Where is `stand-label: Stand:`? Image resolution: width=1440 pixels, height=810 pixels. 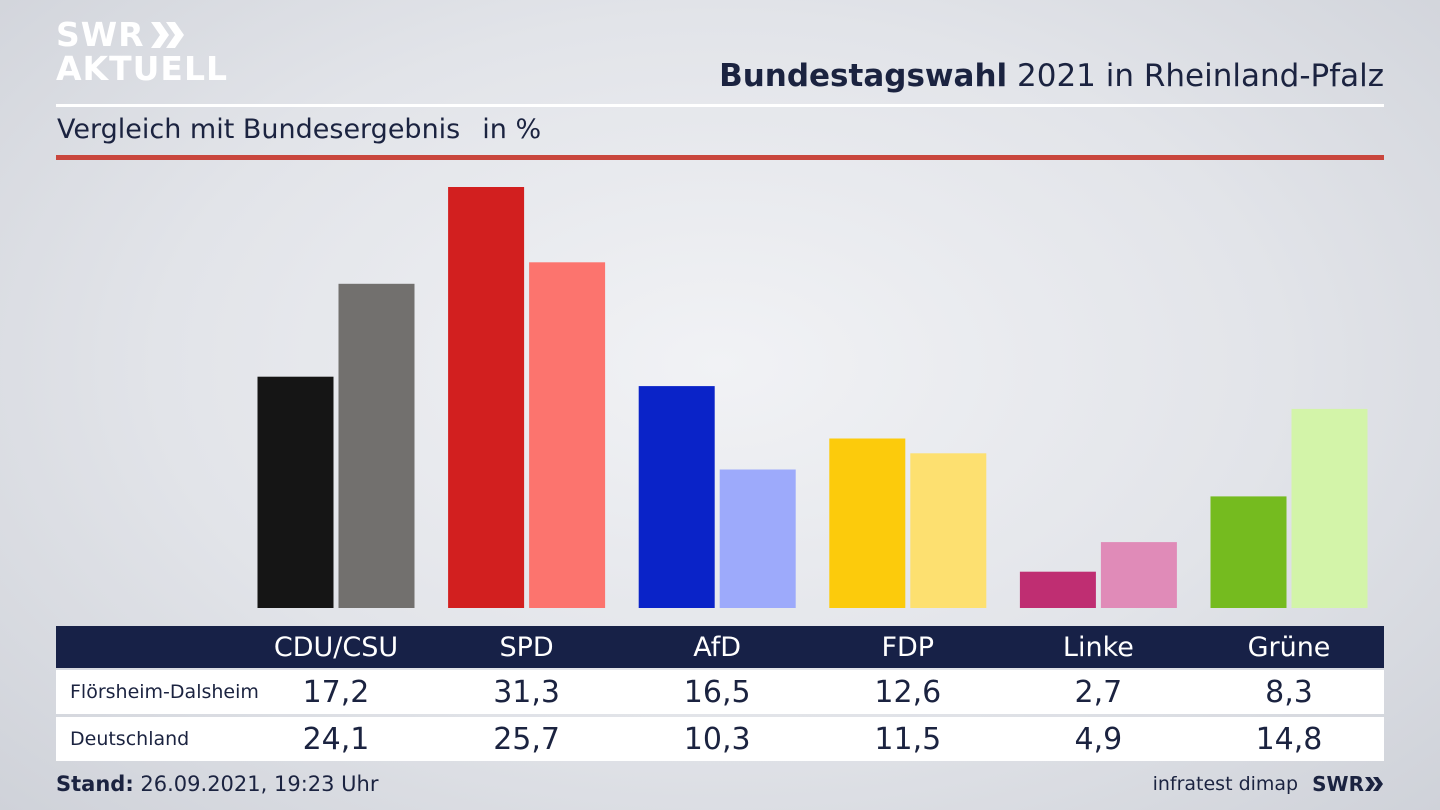 stand-label: Stand: is located at coordinates (95, 784).